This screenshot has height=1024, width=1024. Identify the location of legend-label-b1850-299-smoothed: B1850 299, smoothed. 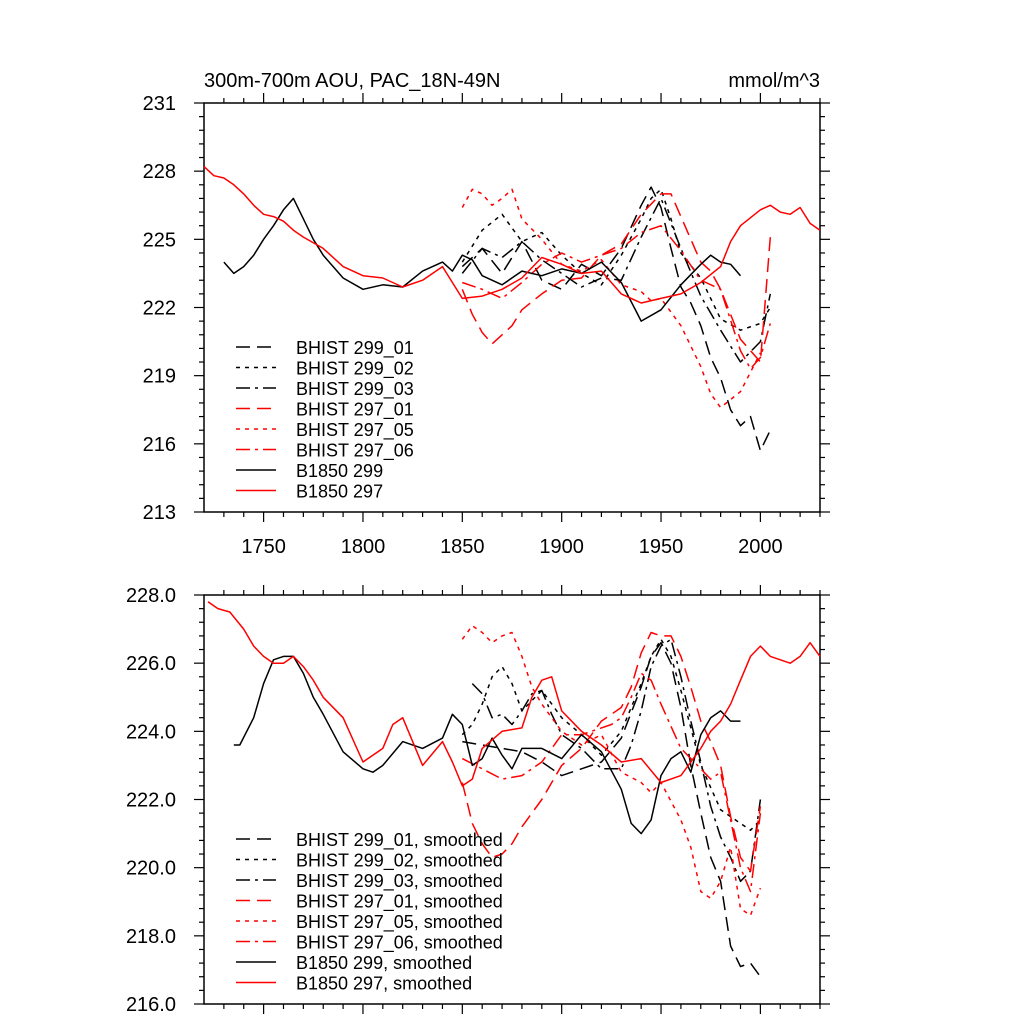
(384, 963).